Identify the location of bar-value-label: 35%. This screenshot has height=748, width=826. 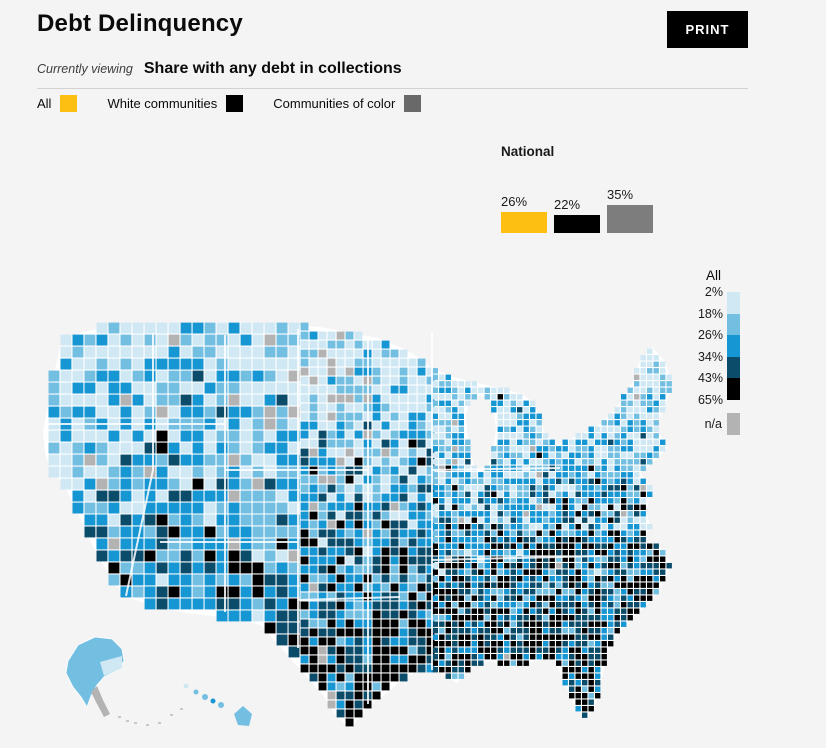
(620, 194).